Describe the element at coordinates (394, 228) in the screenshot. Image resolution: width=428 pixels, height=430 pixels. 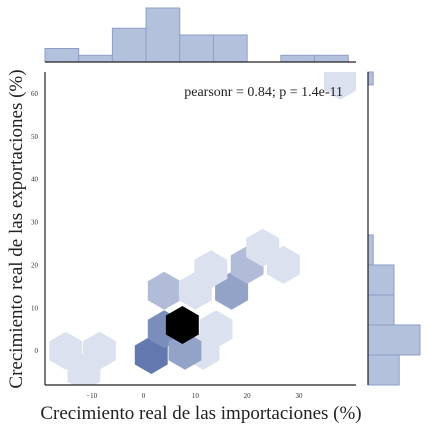
I see `right-marginal-histogram` at that location.